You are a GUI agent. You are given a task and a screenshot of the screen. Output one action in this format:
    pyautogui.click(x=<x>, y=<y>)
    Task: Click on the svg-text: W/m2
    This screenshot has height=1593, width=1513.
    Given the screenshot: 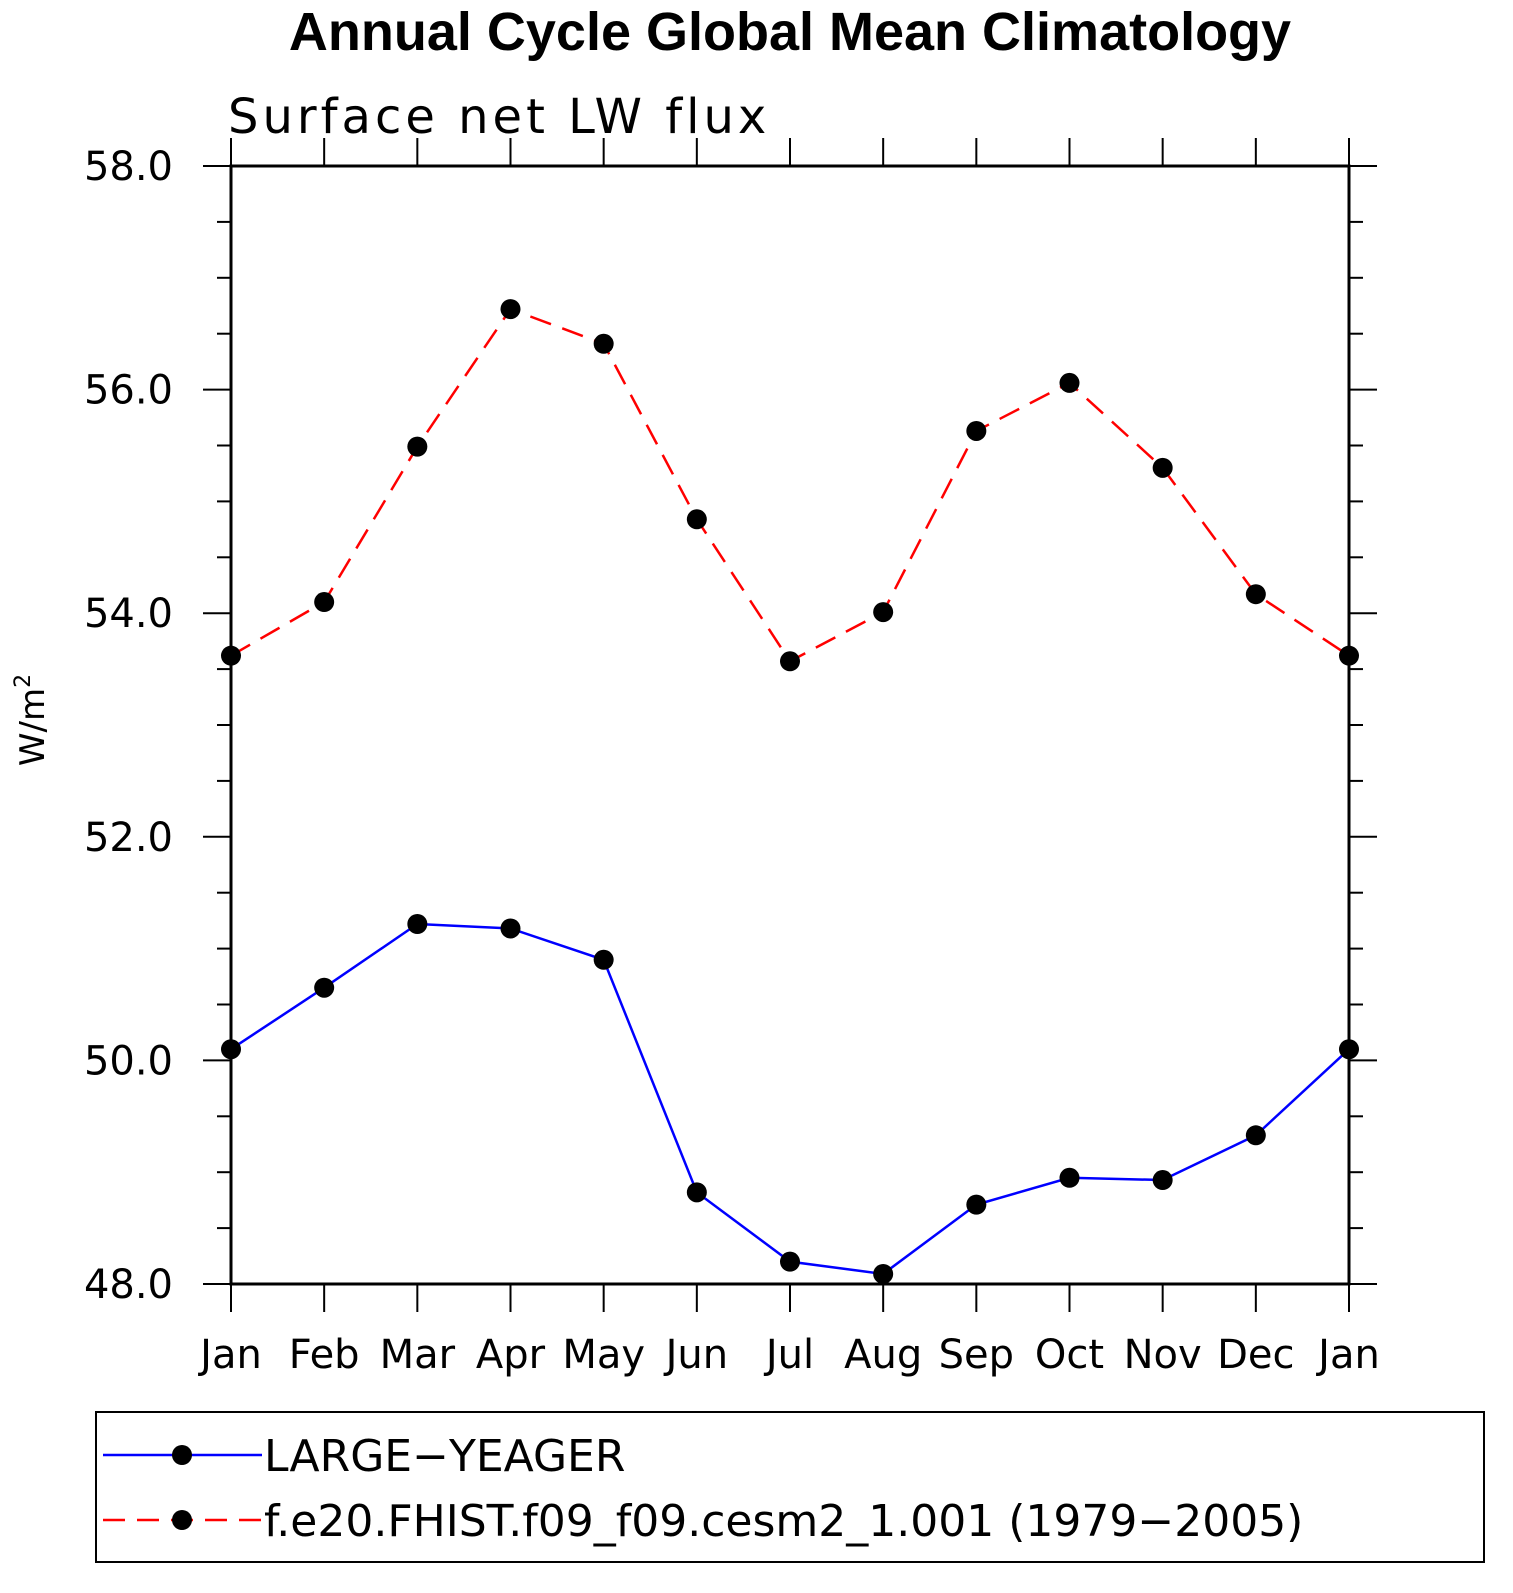 What is the action you would take?
    pyautogui.click(x=32, y=720)
    